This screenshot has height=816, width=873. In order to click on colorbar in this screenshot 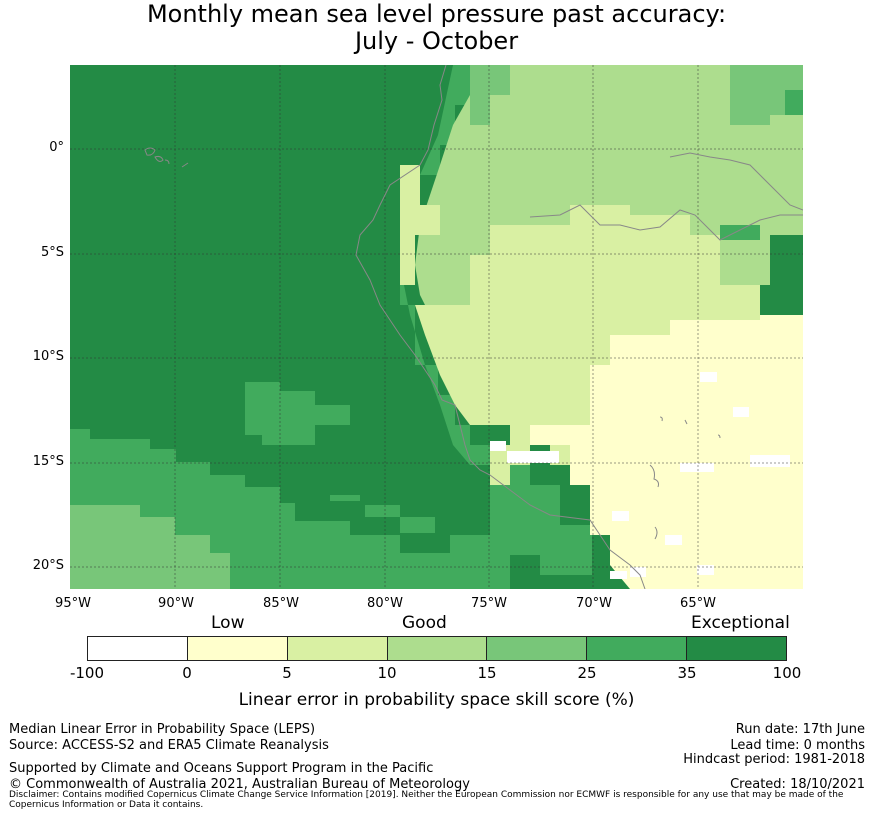, I will do `click(437, 648)`.